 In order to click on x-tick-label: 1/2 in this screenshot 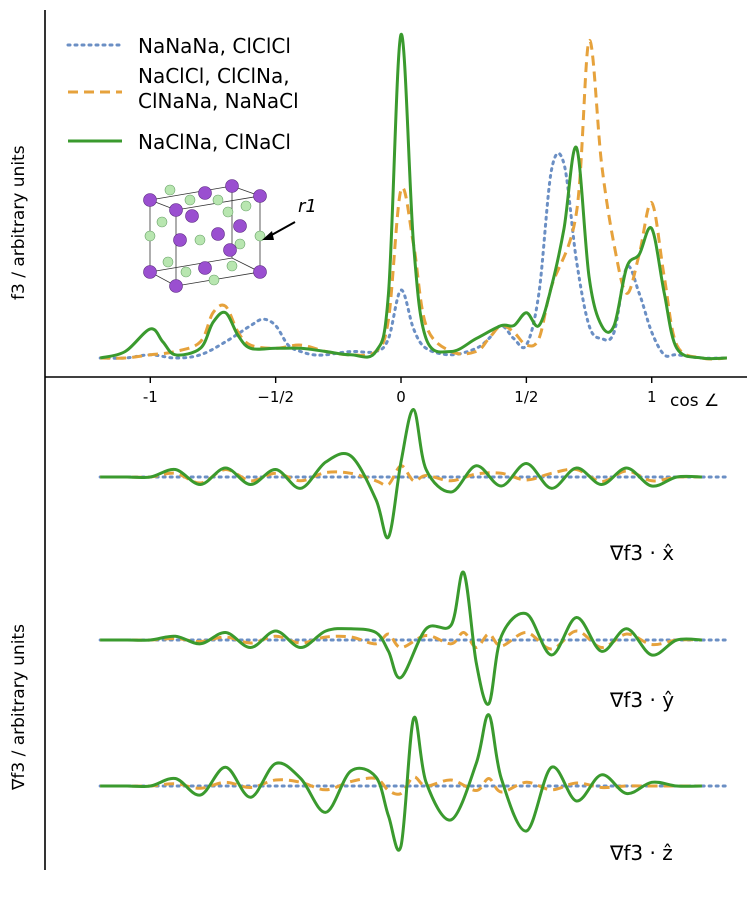, I will do `click(526, 397)`.